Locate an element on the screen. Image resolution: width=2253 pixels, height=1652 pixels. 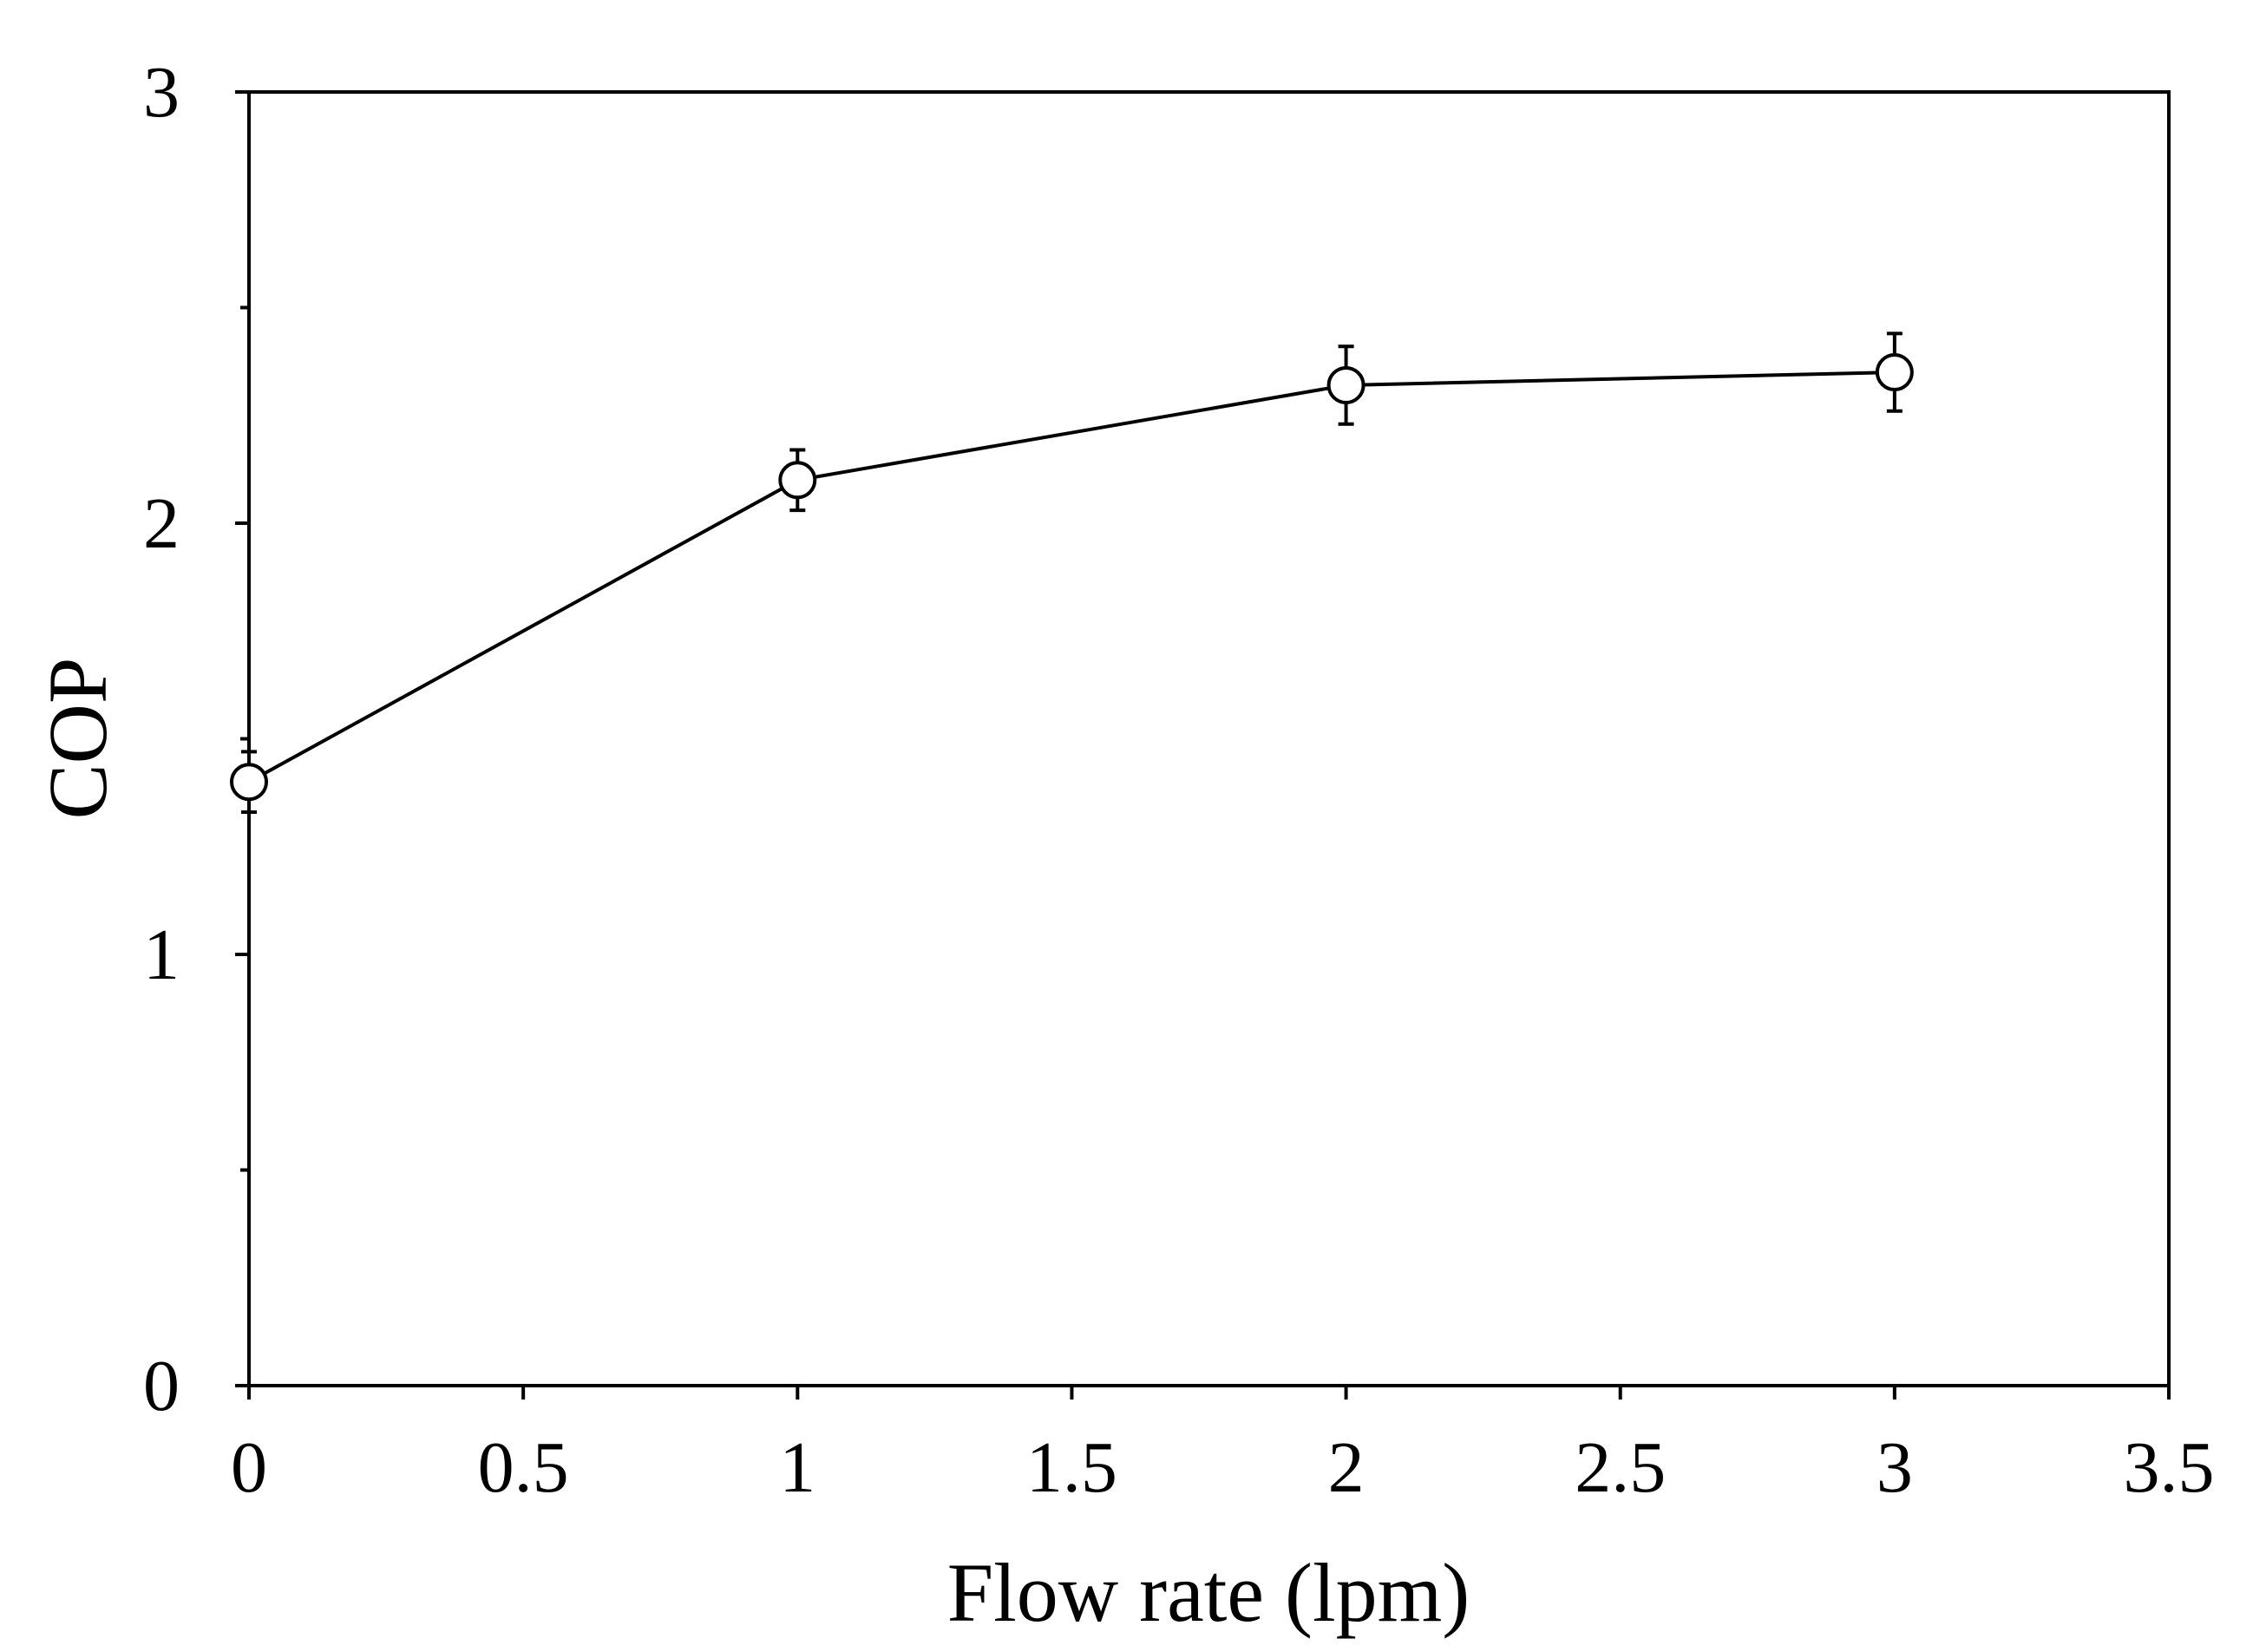
y-tick-label: 2 is located at coordinates (161, 524).